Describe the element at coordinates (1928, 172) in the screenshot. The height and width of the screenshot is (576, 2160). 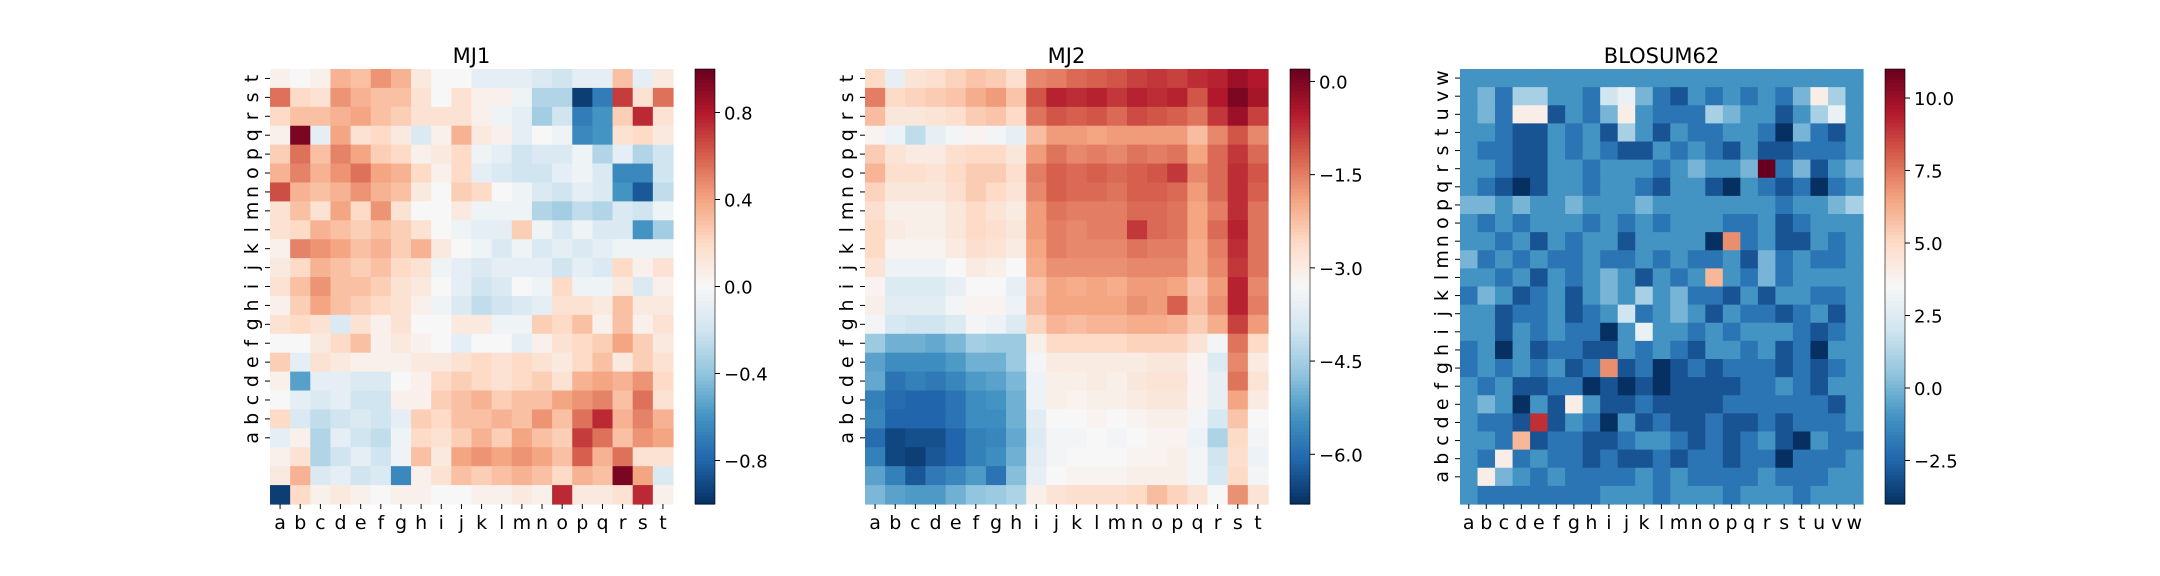
I see `blosum62-colorbar-tick-label: 7.5` at that location.